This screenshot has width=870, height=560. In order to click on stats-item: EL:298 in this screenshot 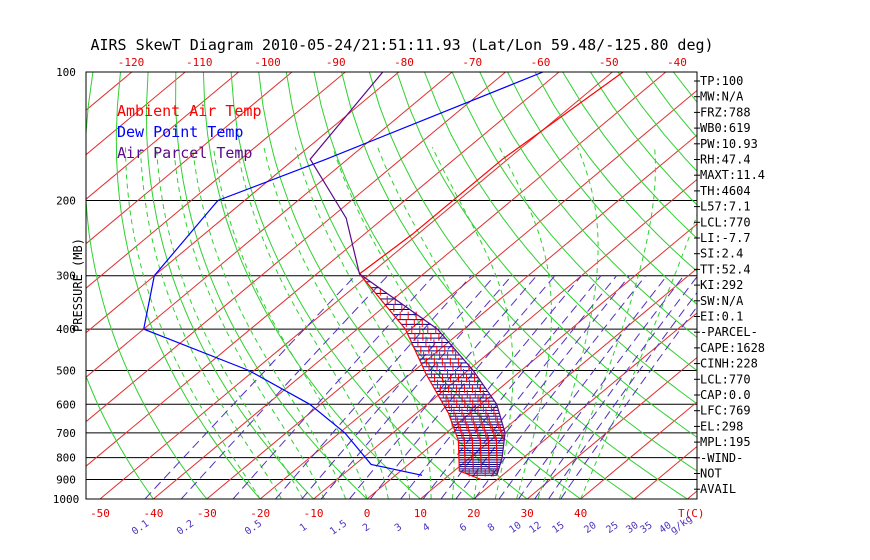, I will do `click(721, 426)`.